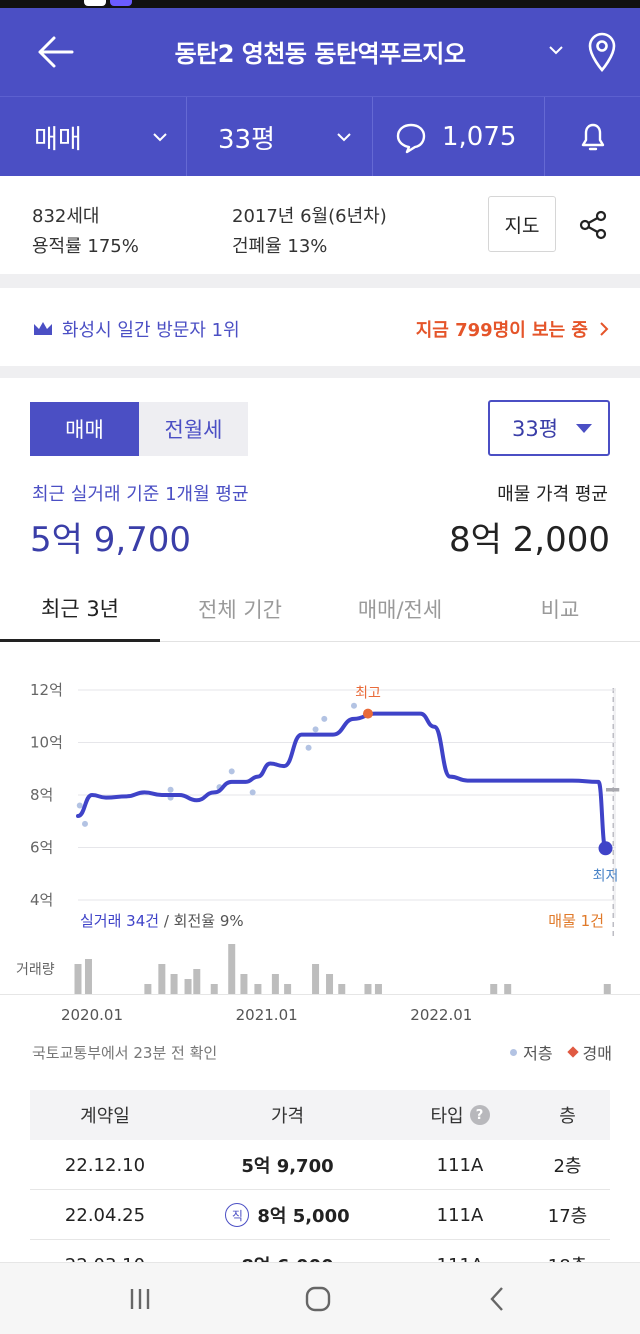 This screenshot has width=640, height=1334. I want to click on bell-icon, so click(593, 137).